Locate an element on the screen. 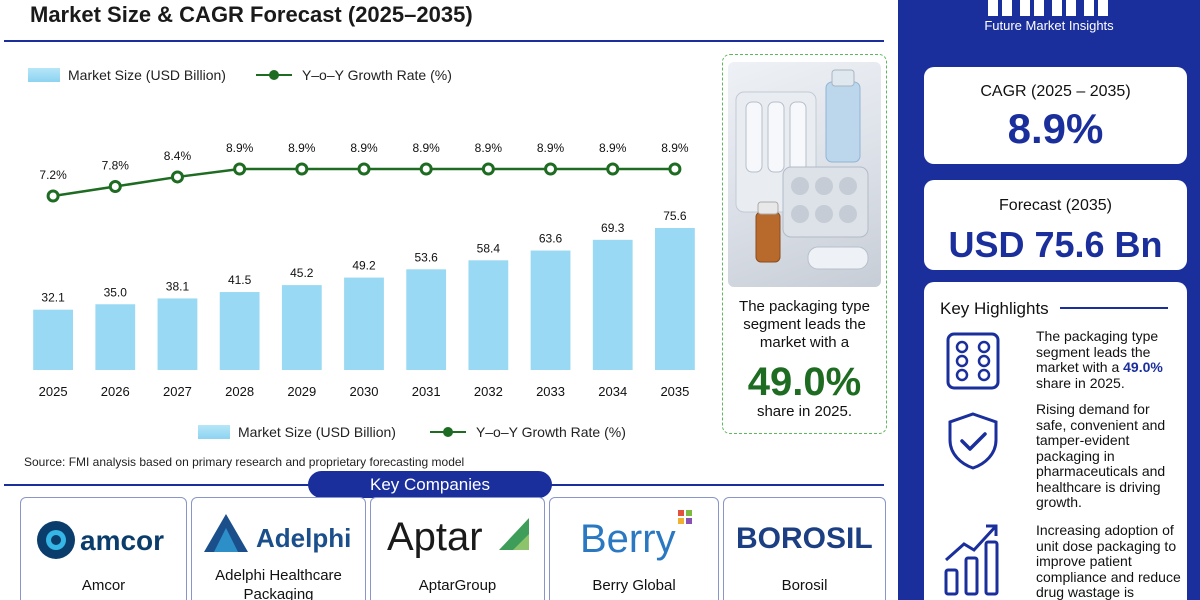 The image size is (1200, 600). borosil-logo: BOROSIL is located at coordinates (804, 538).